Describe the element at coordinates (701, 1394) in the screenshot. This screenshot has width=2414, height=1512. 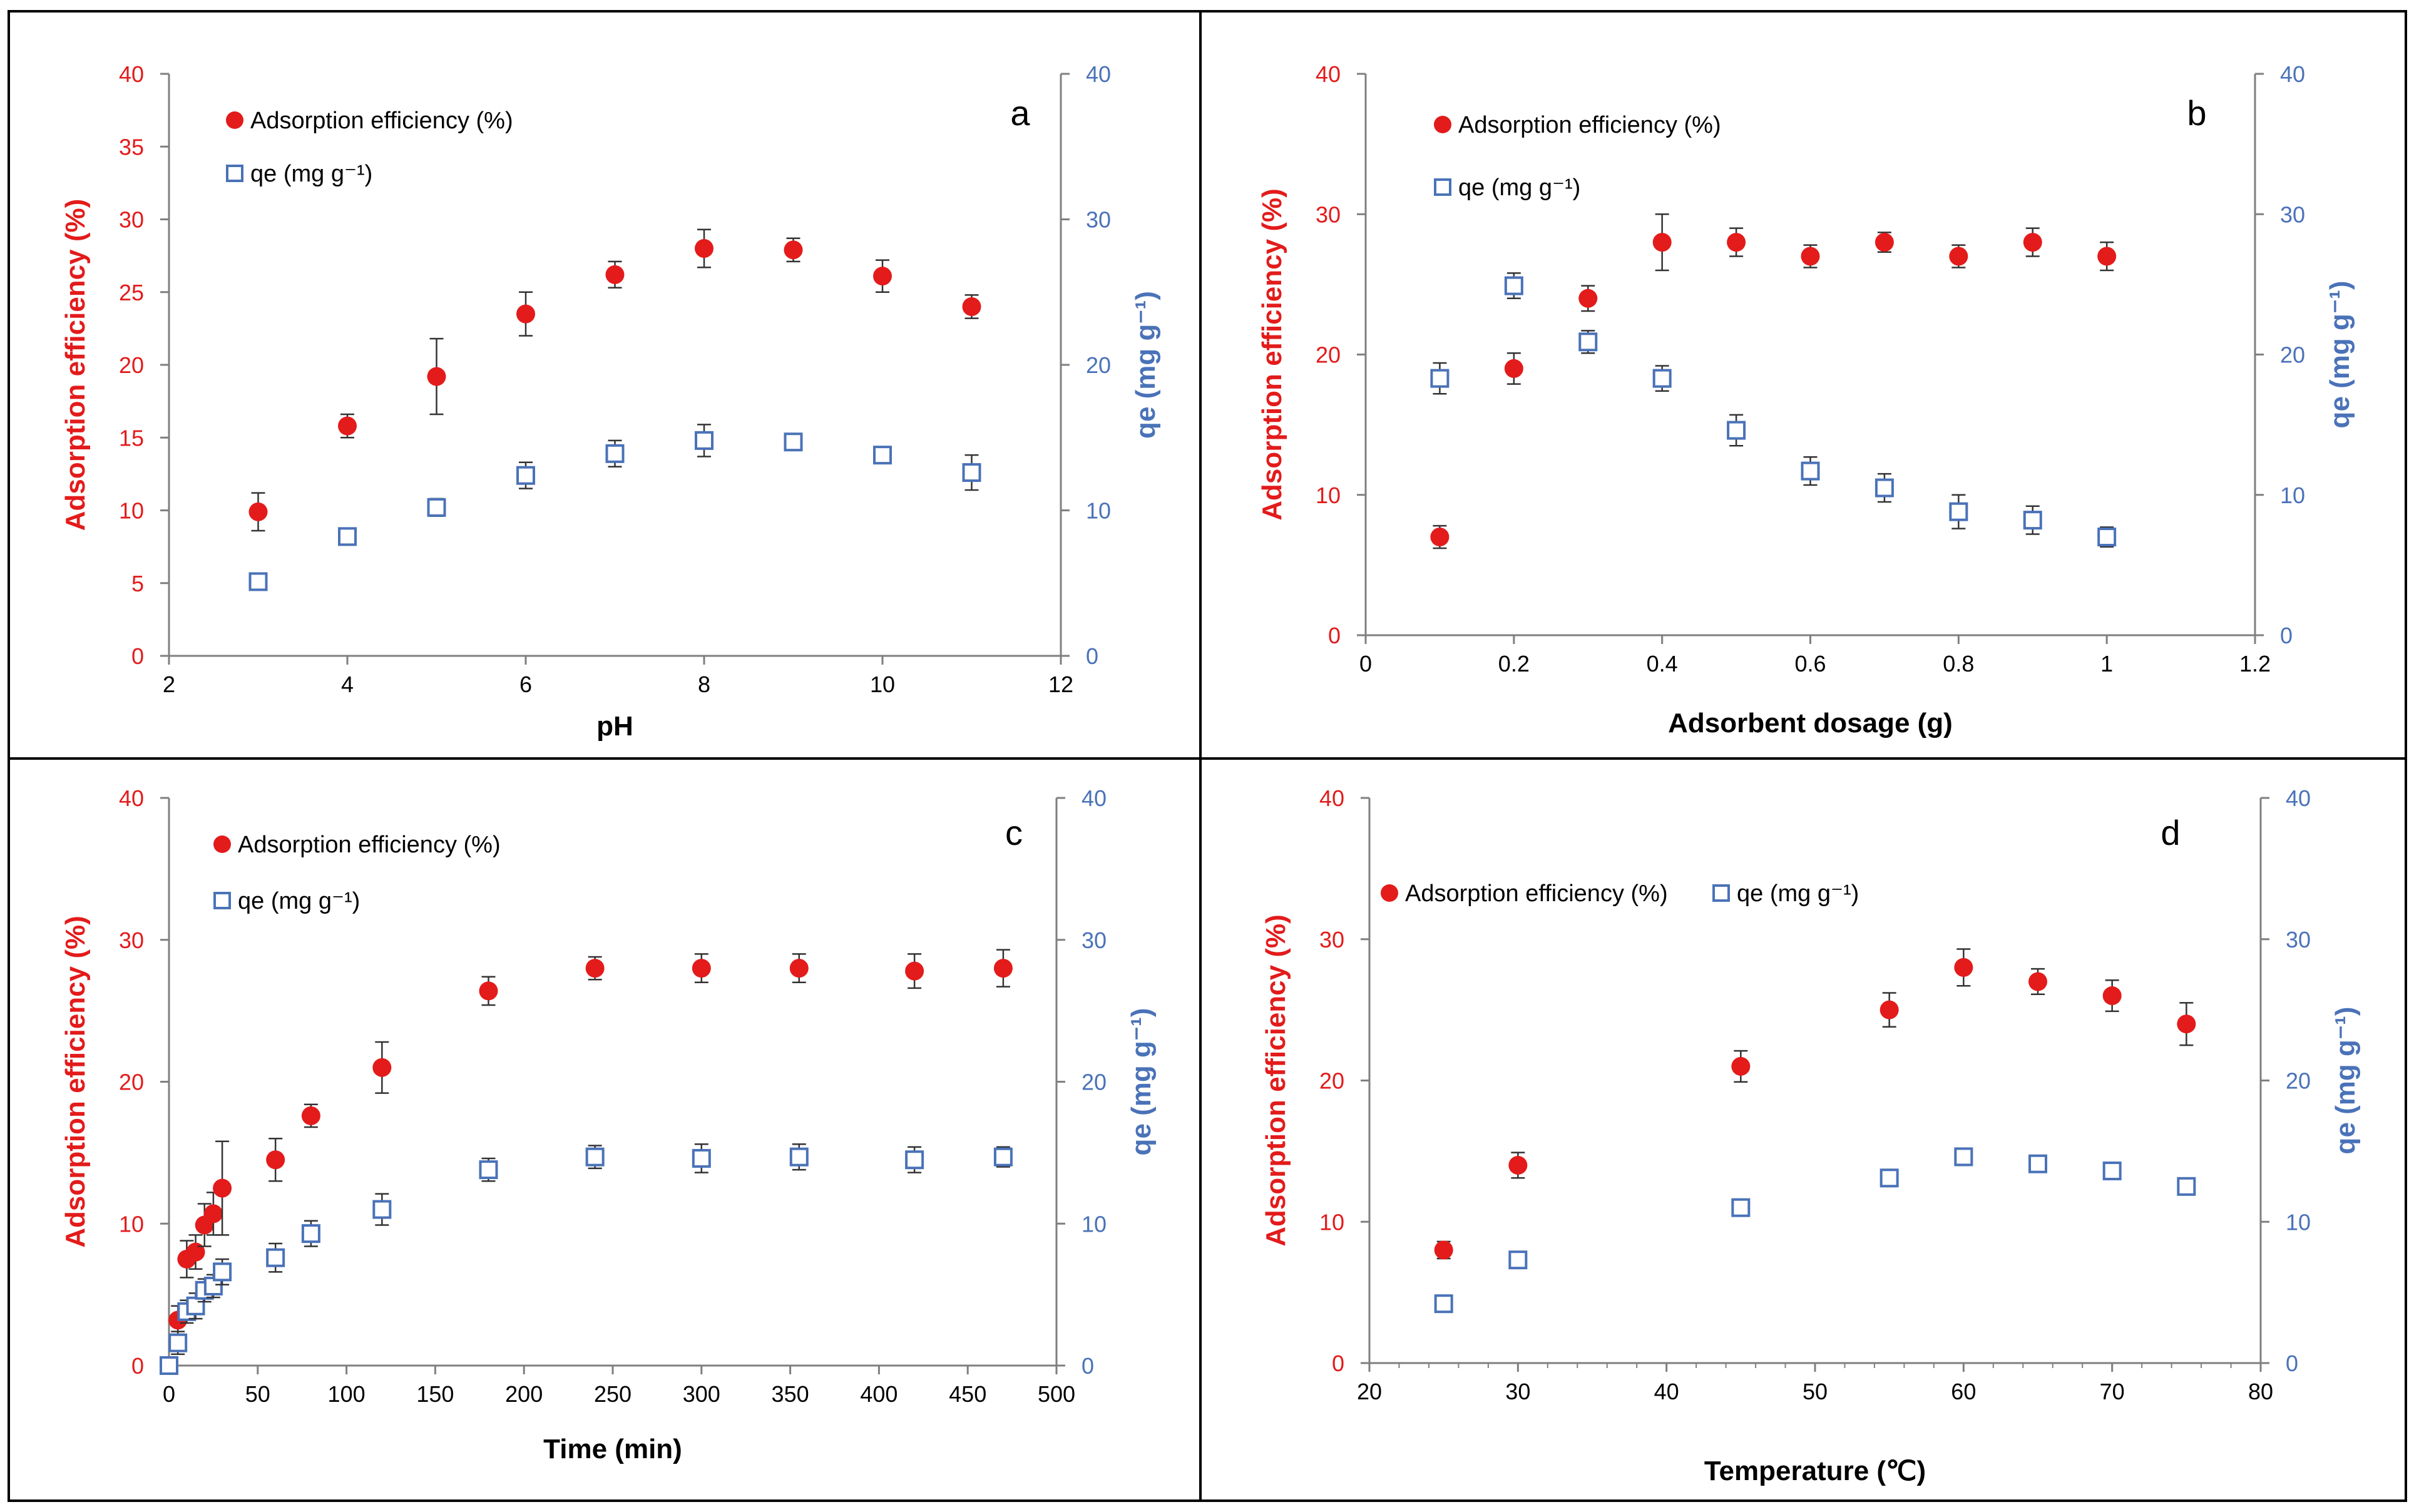
I see `x-tick-label: 300` at that location.